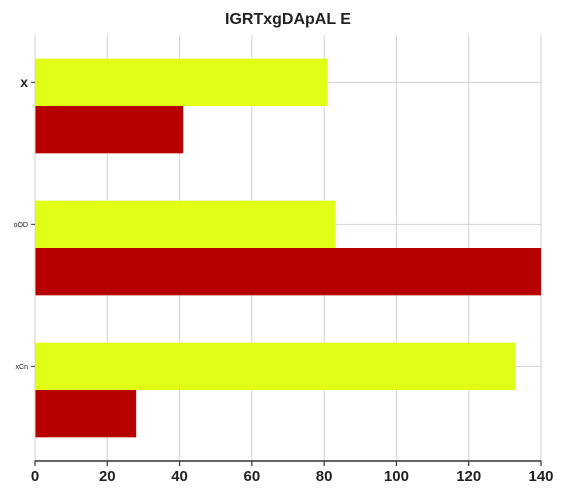 This screenshot has width=568, height=502. Describe the element at coordinates (35, 476) in the screenshot. I see `x-tick-label: 0` at that location.